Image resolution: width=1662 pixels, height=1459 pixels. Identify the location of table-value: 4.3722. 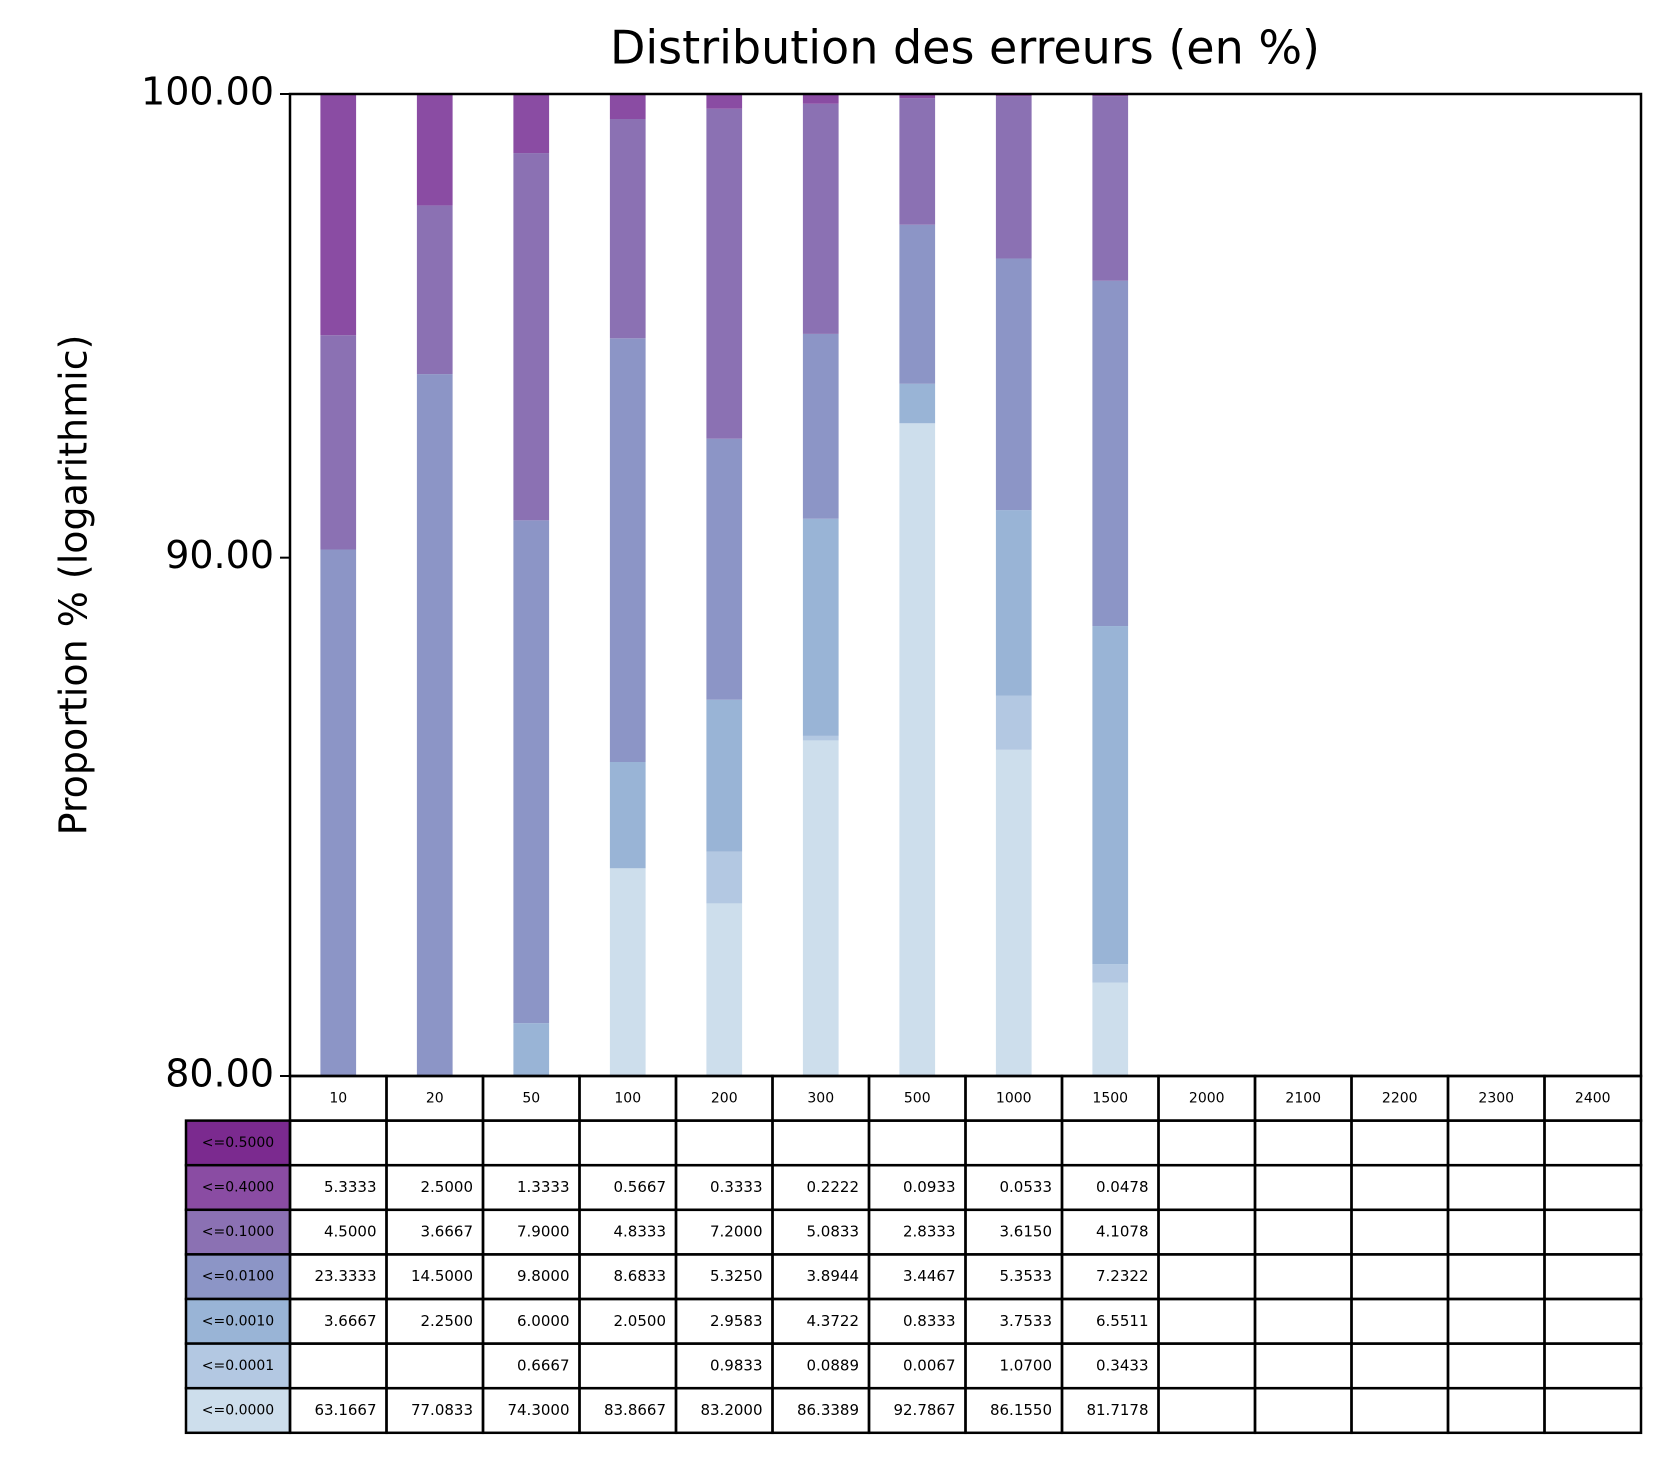
(833, 1321).